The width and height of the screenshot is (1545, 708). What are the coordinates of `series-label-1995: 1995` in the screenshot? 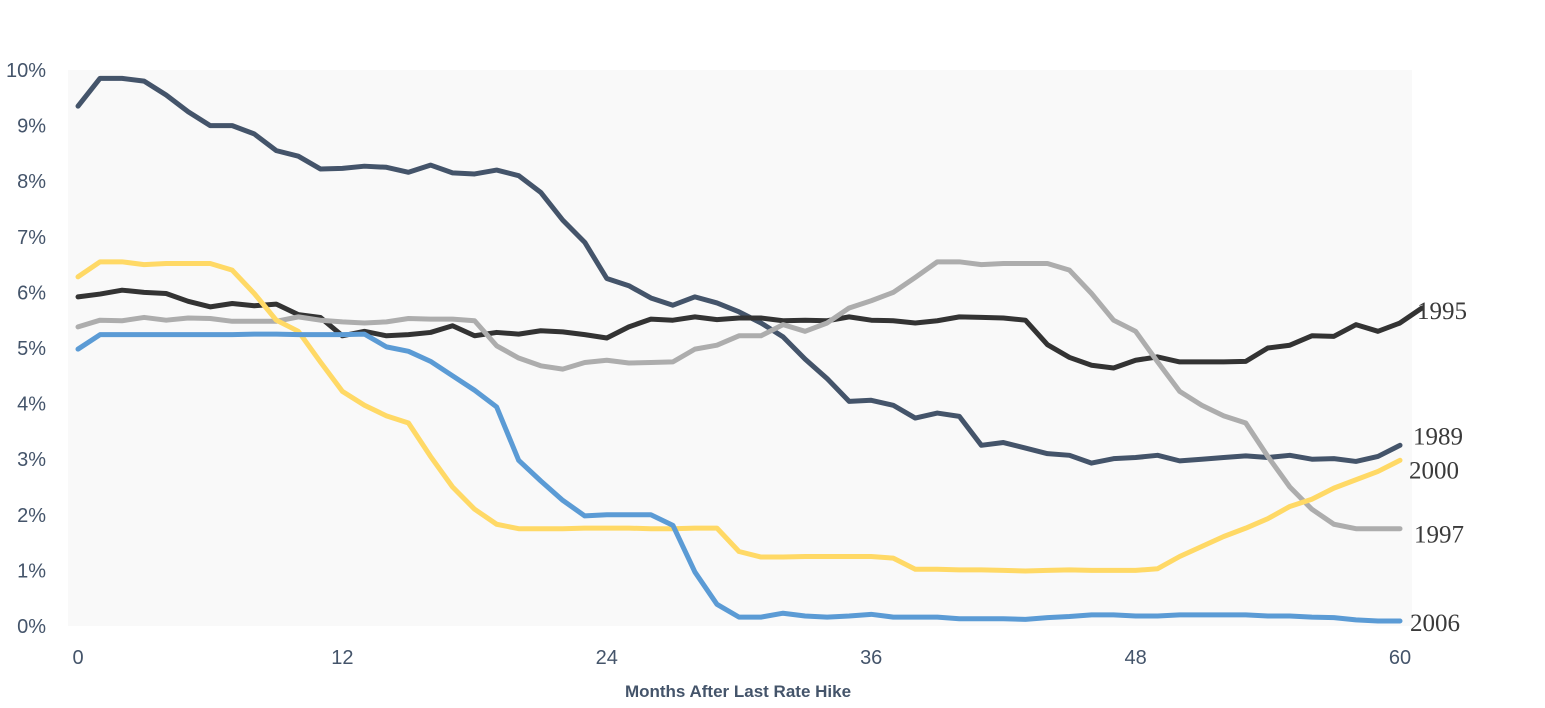 It's located at (1442, 311).